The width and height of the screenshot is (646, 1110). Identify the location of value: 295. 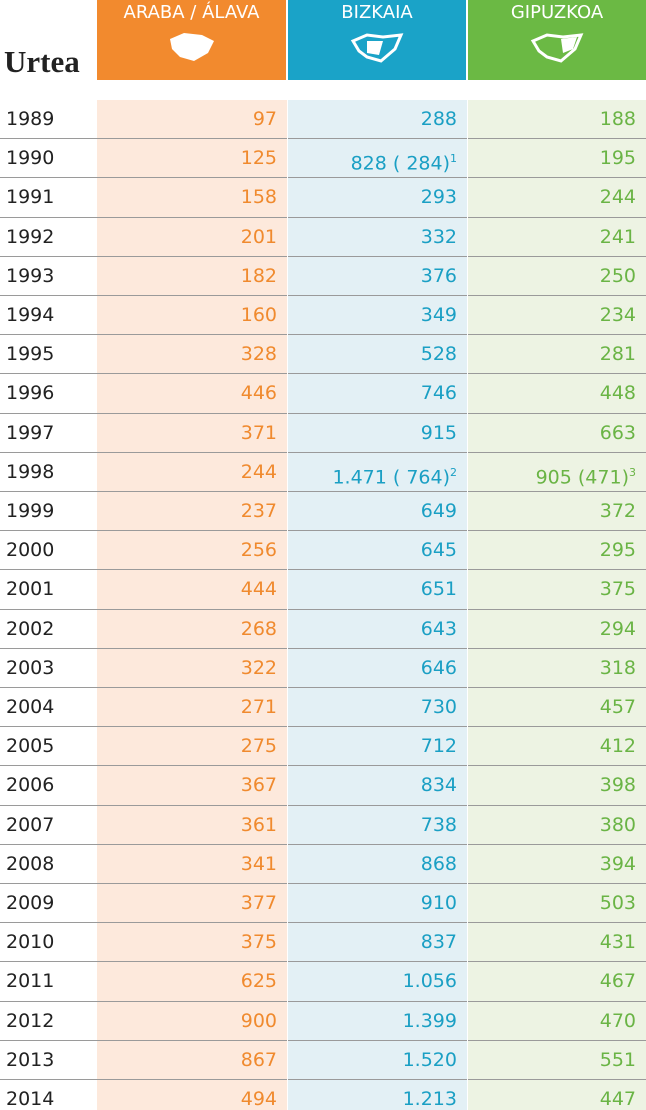
(617, 550).